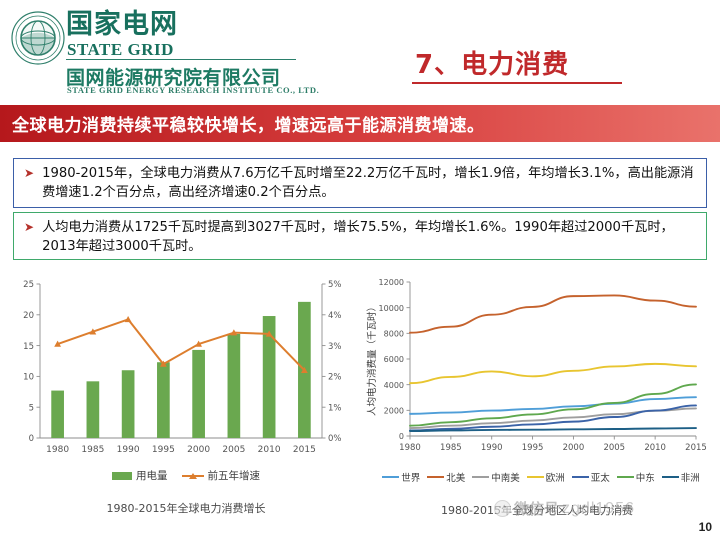 The width and height of the screenshot is (720, 540). Describe the element at coordinates (28, 316) in the screenshot. I see `svg-text: 20` at that location.